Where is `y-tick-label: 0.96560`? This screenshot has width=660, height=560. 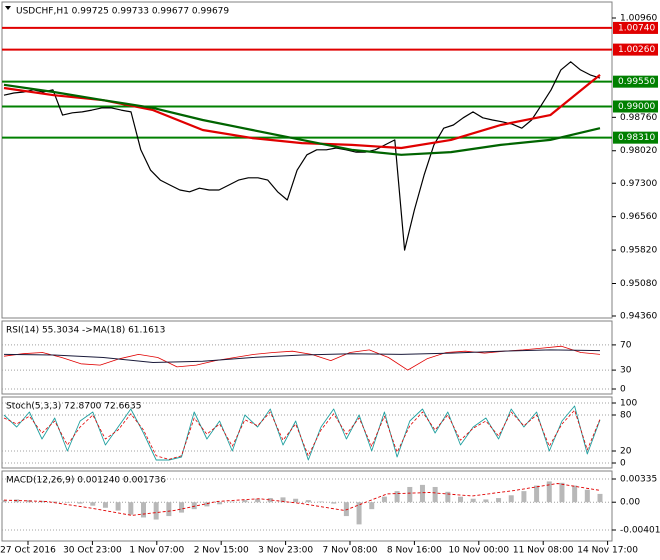
y-tick-label: 0.96560 is located at coordinates (638, 217).